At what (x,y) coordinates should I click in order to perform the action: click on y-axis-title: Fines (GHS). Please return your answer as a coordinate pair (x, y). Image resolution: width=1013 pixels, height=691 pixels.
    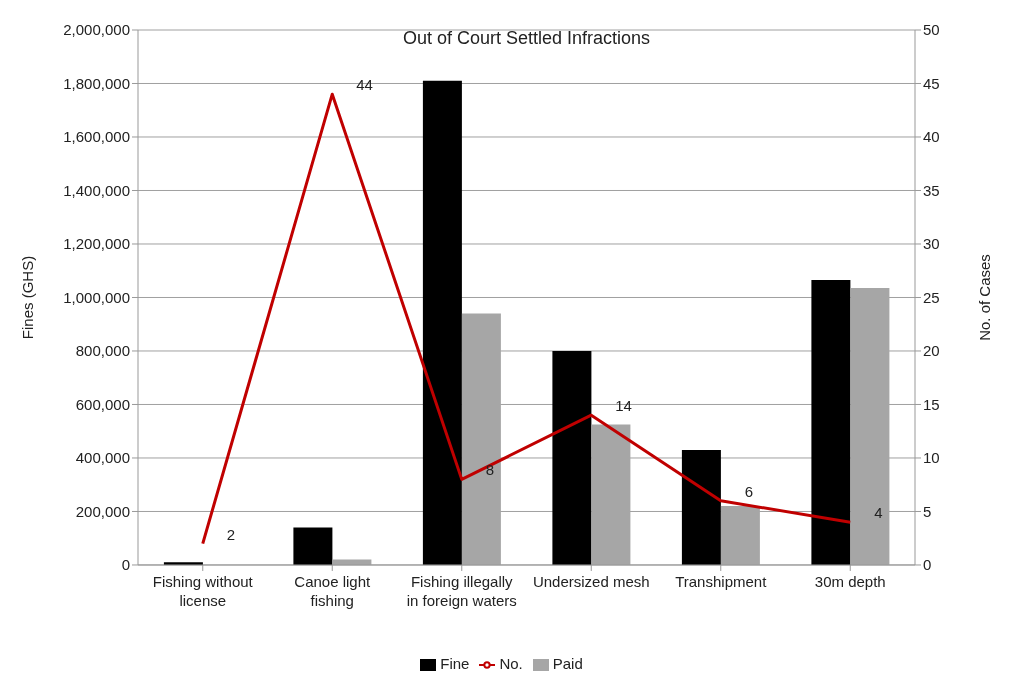
    Looking at the image, I should click on (28, 297).